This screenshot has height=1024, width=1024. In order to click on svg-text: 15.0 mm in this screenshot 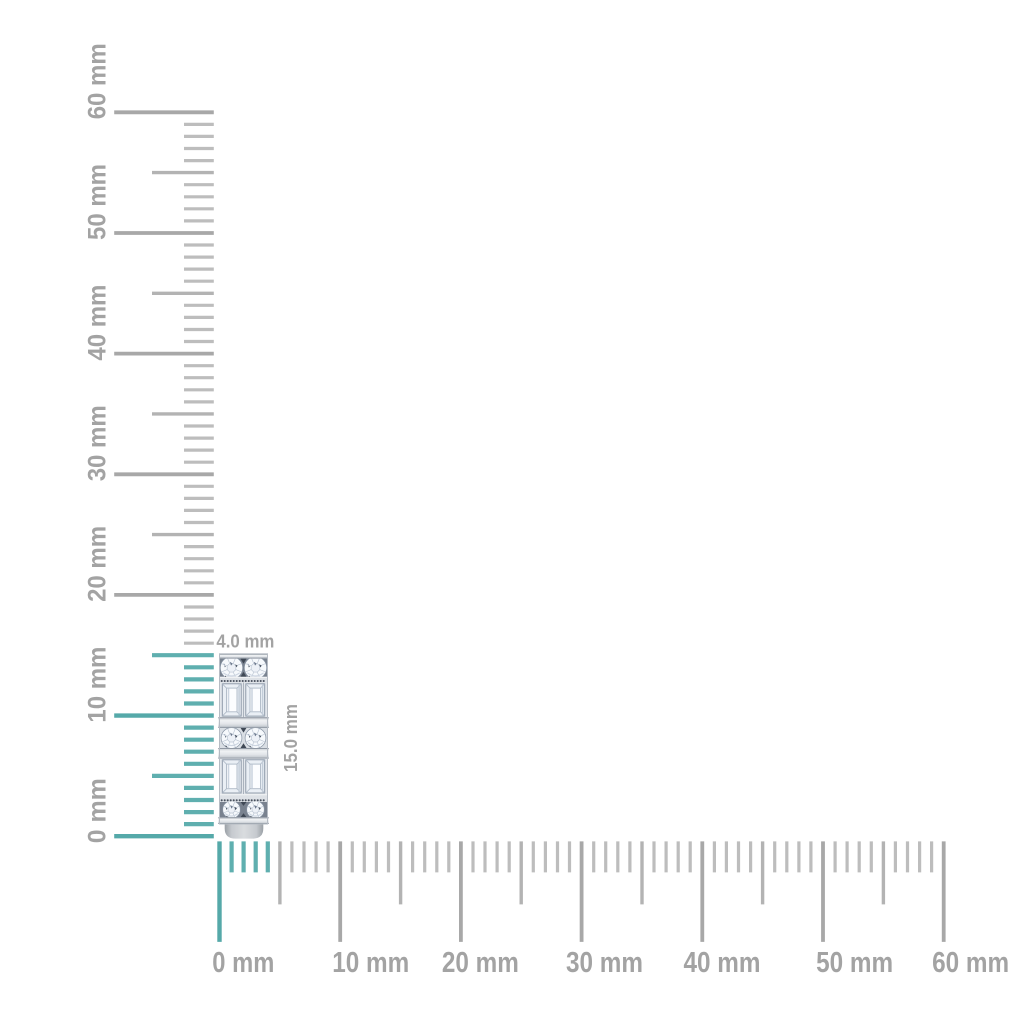, I will do `click(291, 738)`.